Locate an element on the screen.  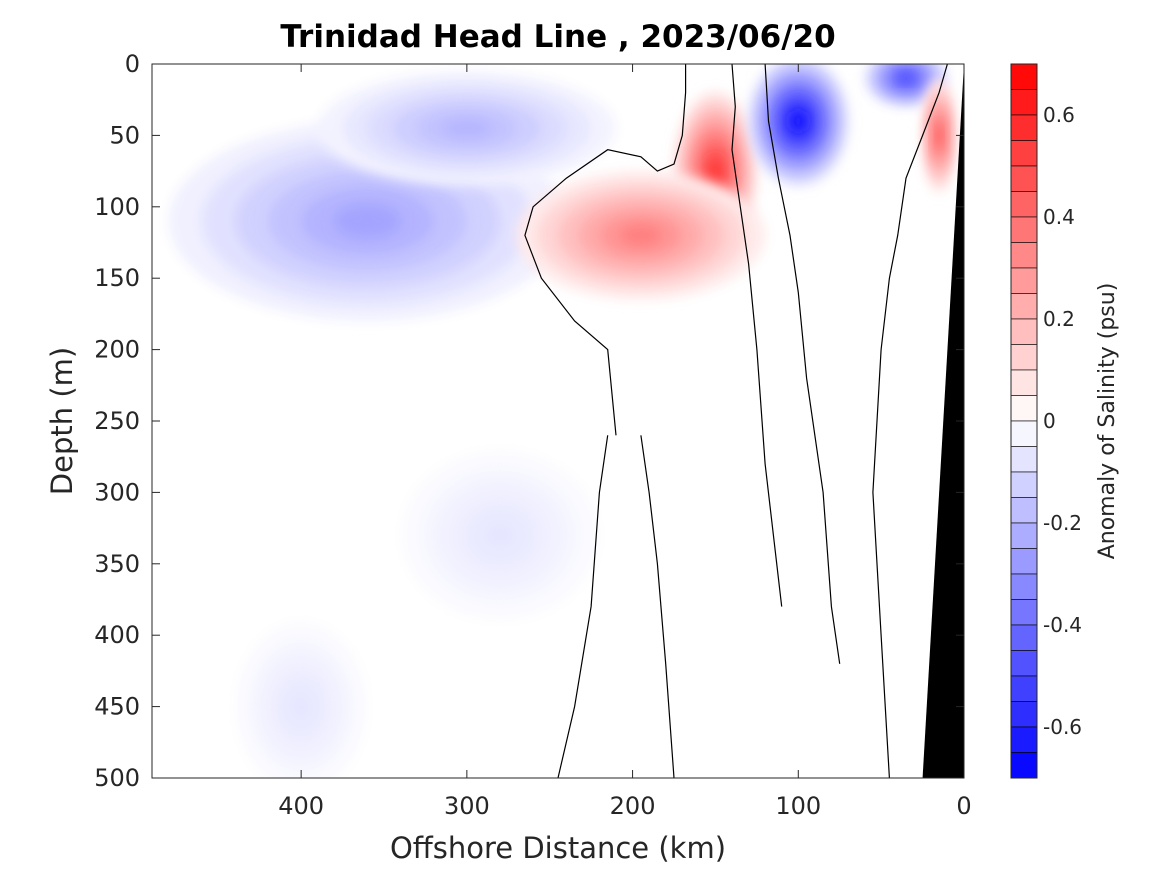
x-tick-label: 200 is located at coordinates (633, 806).